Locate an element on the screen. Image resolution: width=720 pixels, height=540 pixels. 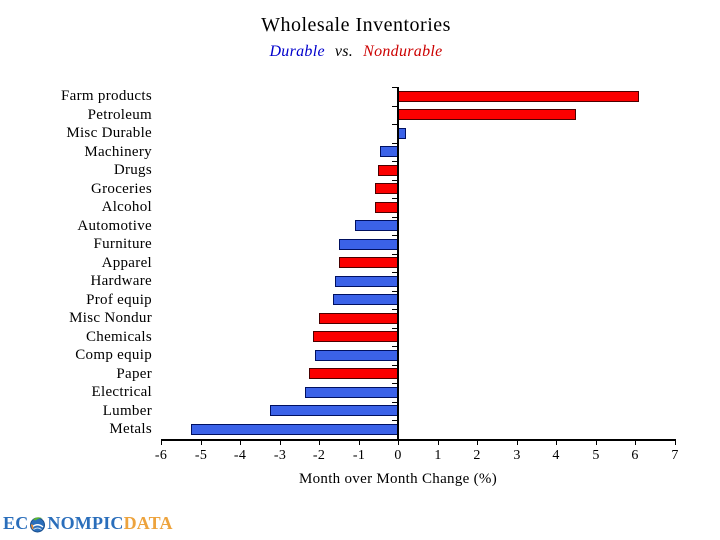
x-tick-label: 2 is located at coordinates (477, 455).